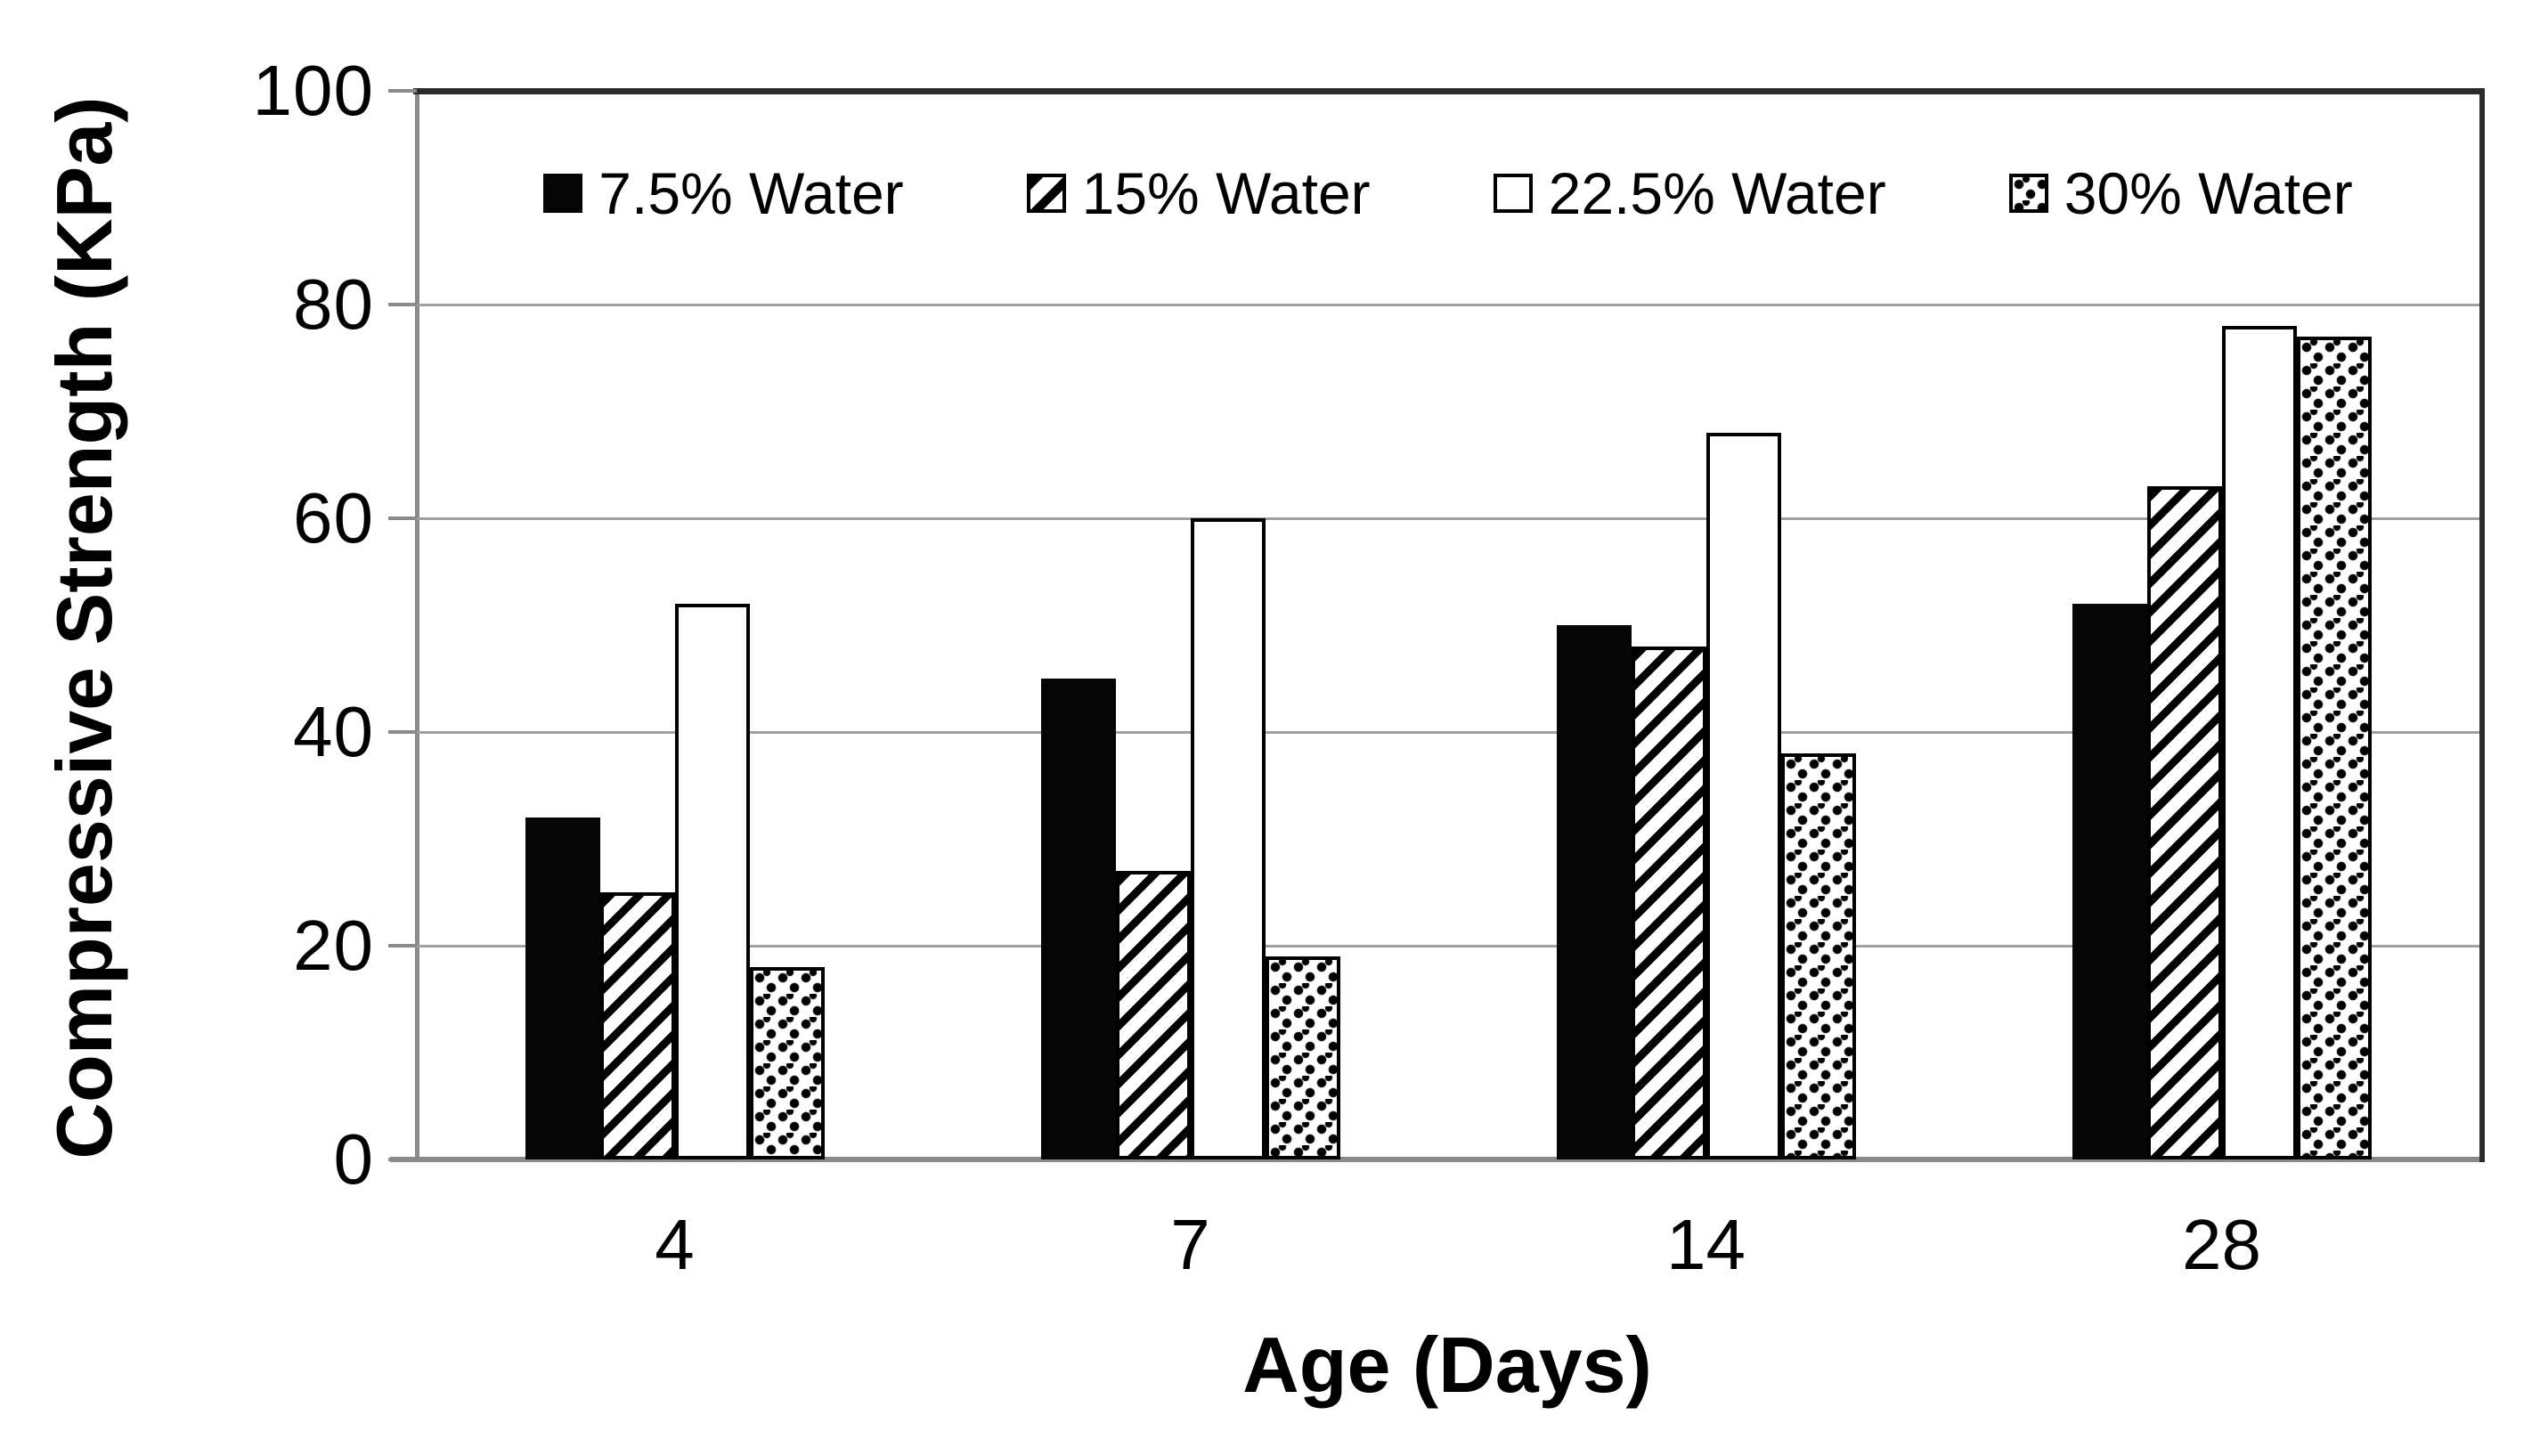 The width and height of the screenshot is (2548, 1456). I want to click on legend-label: 22.5% Water, so click(1717, 193).